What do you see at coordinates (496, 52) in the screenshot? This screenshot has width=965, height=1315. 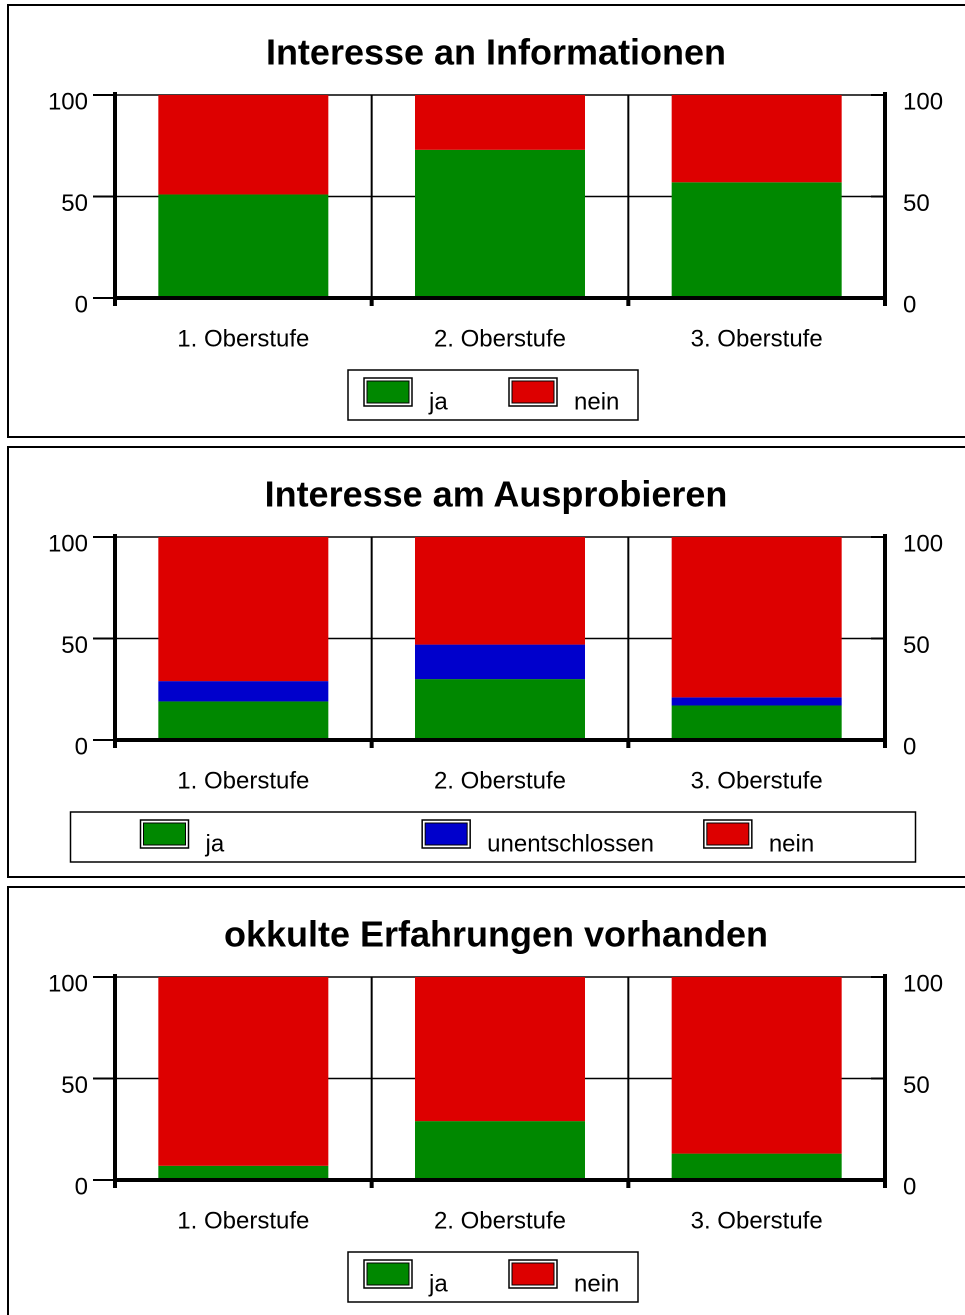 I see `chart-title: Interesse an Informationen` at bounding box center [496, 52].